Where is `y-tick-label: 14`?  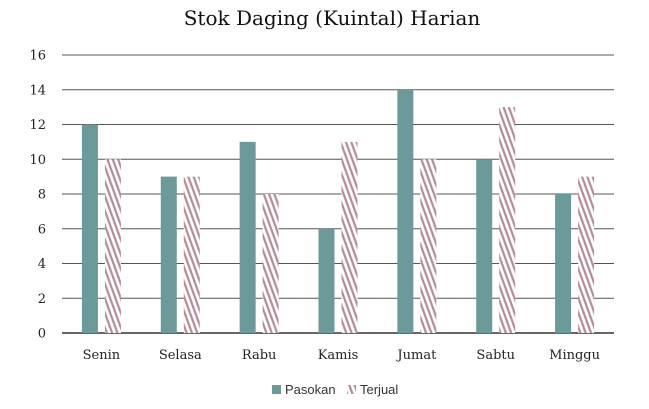 y-tick-label: 14 is located at coordinates (37, 90).